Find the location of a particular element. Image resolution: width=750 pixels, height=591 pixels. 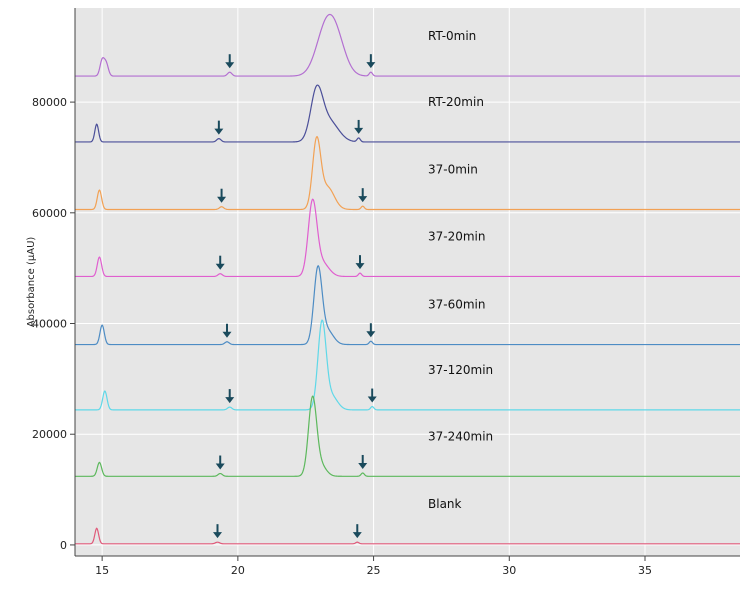

series-label: 37-20min is located at coordinates (457, 236).